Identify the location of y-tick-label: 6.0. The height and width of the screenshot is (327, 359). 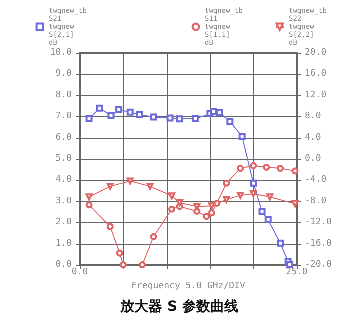
(64, 137).